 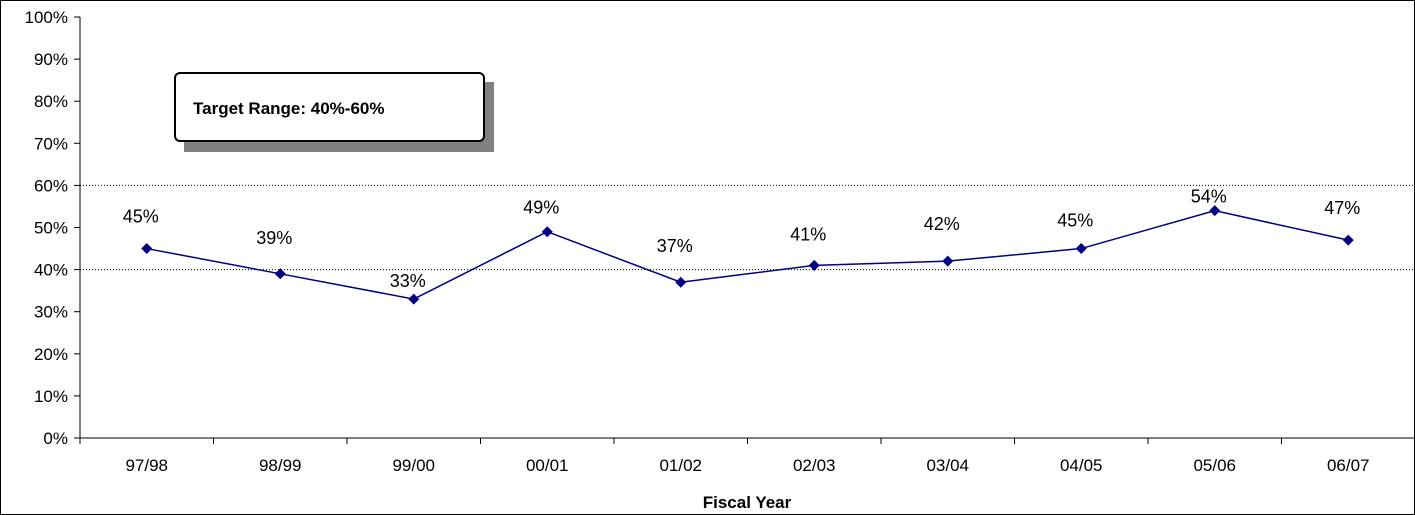 What do you see at coordinates (51, 396) in the screenshot?
I see `y-tick-label: 10%` at bounding box center [51, 396].